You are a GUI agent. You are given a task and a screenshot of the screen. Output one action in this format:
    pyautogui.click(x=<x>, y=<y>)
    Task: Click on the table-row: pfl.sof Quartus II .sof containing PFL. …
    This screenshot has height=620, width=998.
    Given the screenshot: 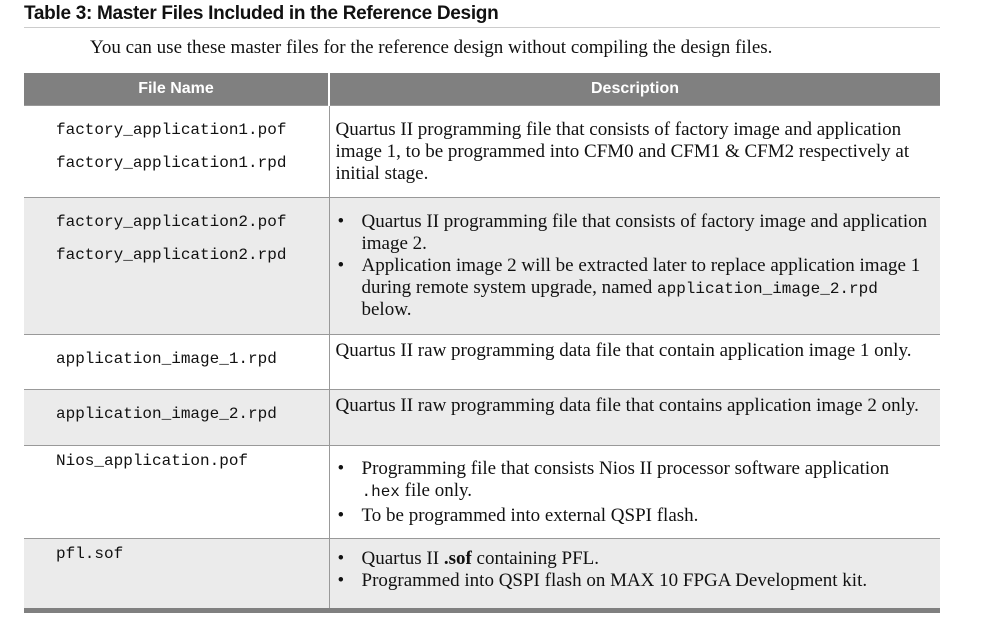 What is the action you would take?
    pyautogui.click(x=482, y=573)
    